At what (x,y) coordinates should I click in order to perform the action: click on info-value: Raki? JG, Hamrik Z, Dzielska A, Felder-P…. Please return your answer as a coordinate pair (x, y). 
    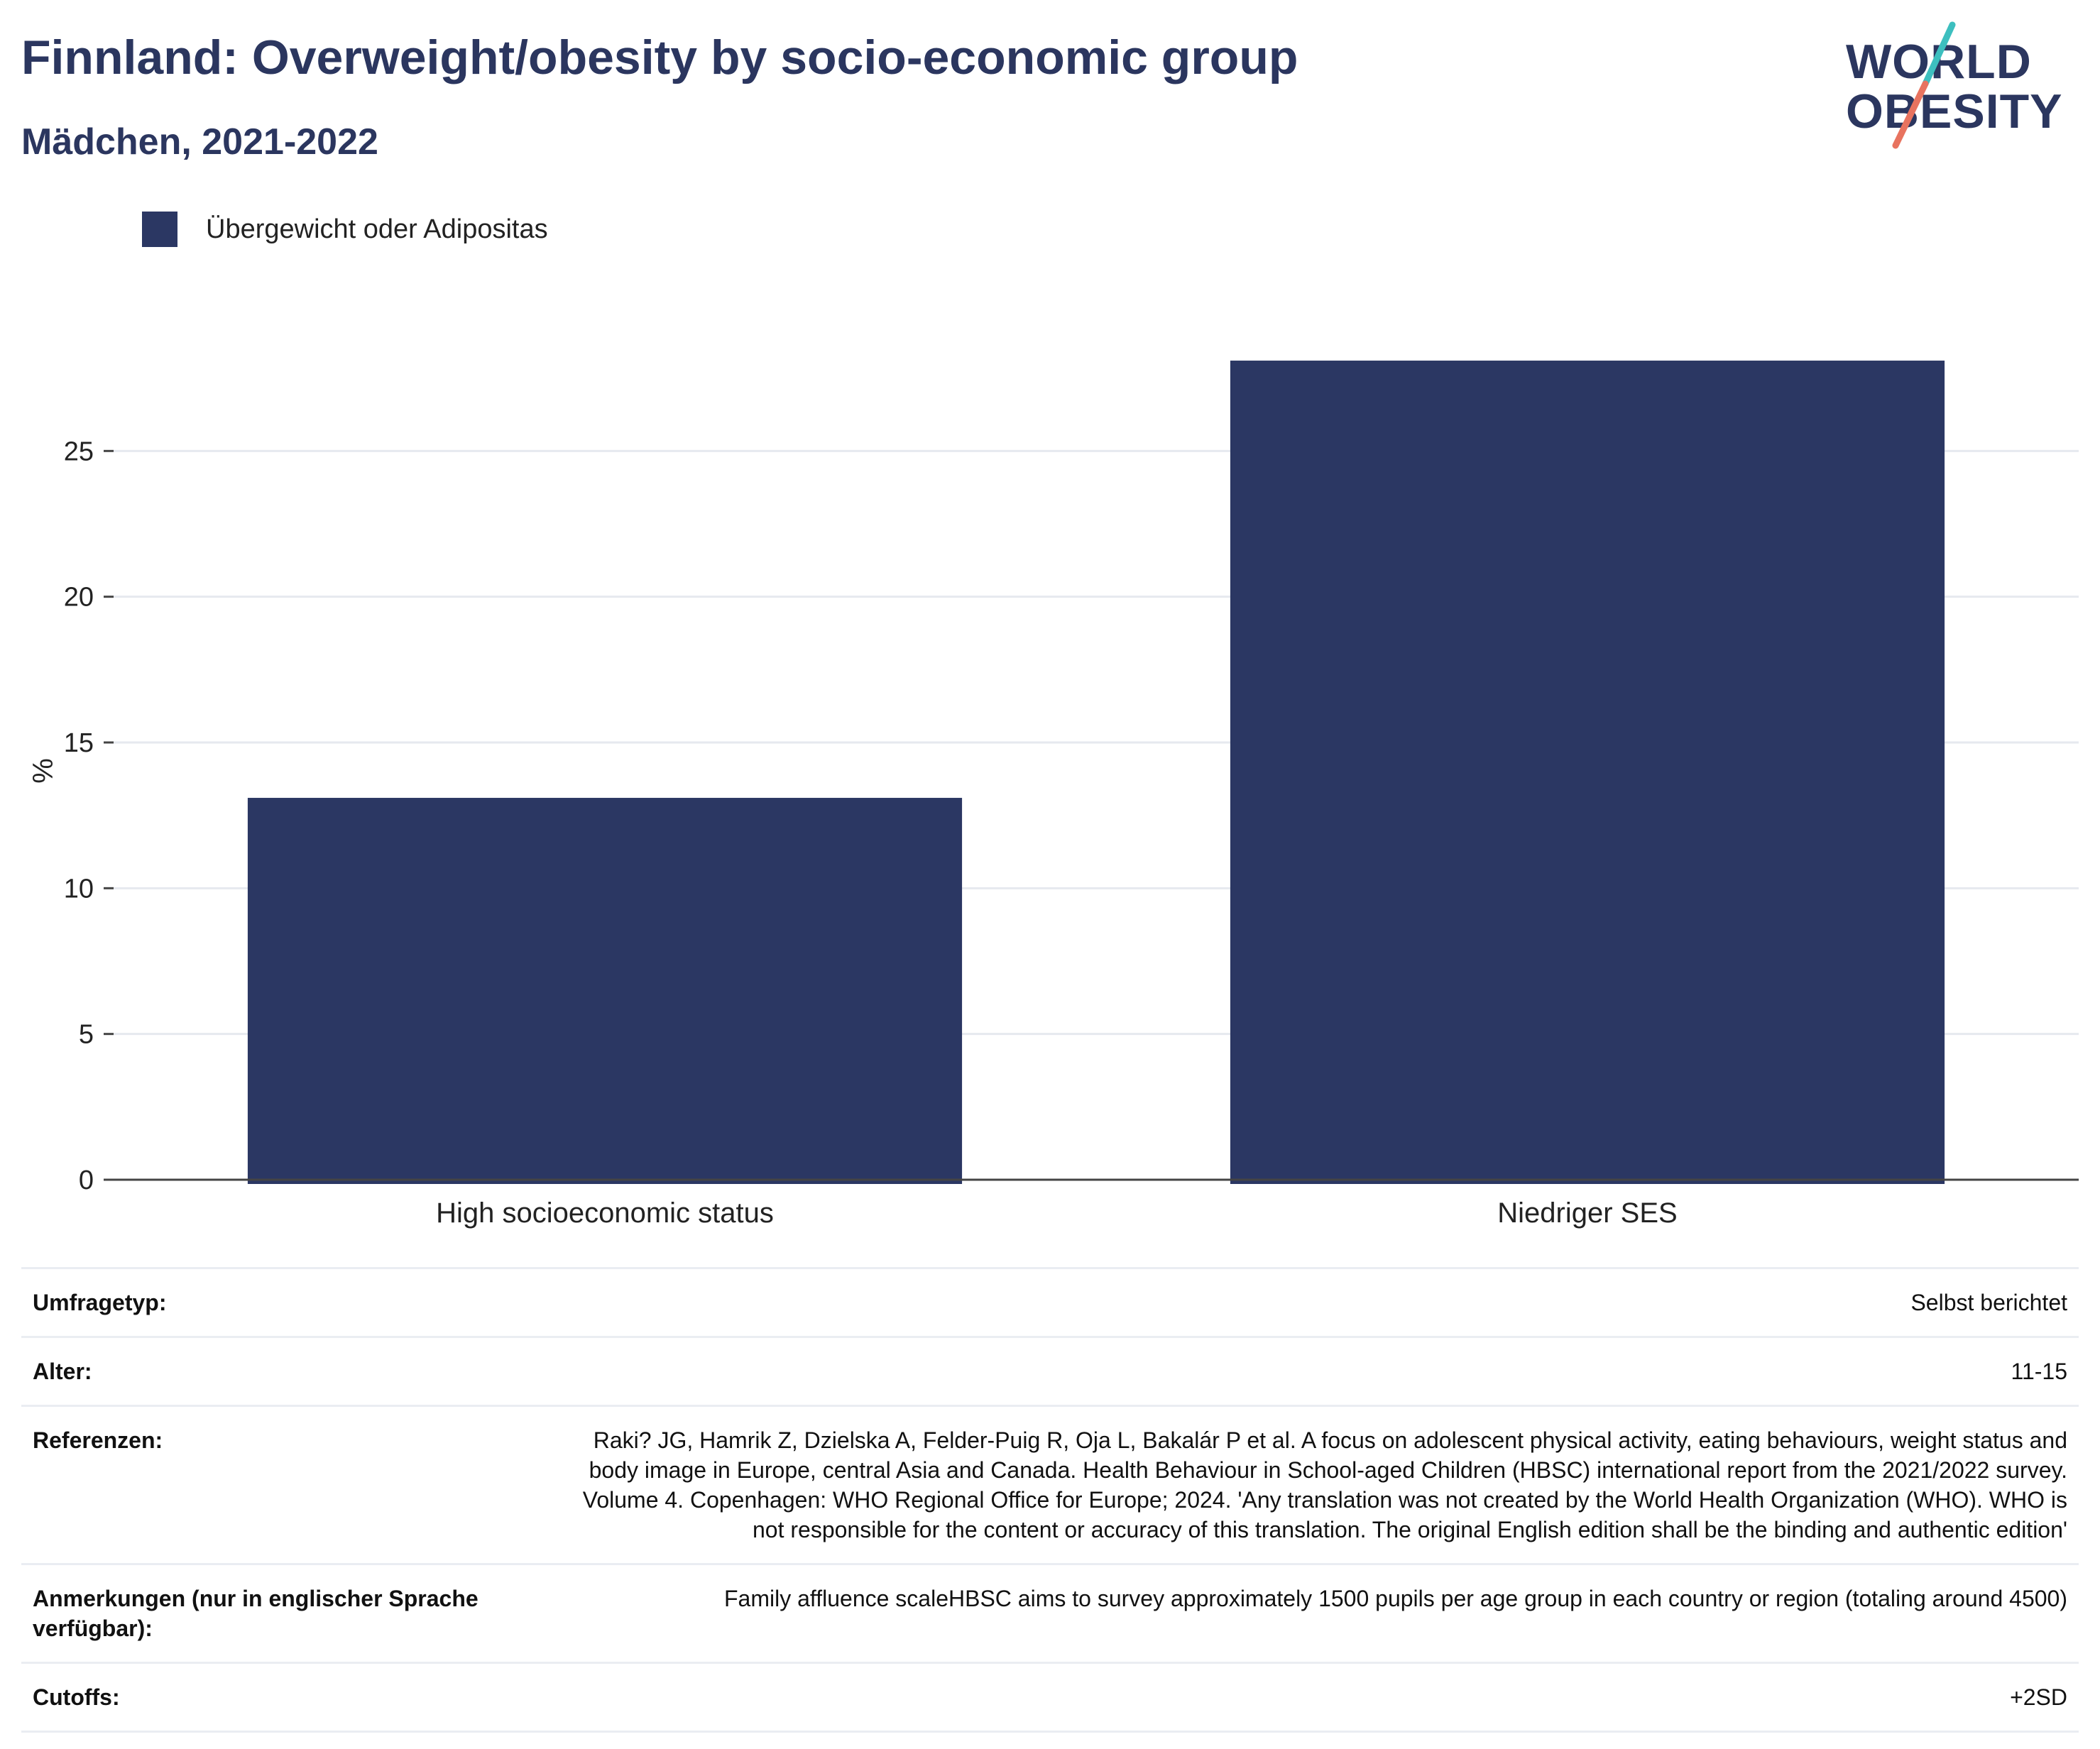
    Looking at the image, I should click on (1324, 1484).